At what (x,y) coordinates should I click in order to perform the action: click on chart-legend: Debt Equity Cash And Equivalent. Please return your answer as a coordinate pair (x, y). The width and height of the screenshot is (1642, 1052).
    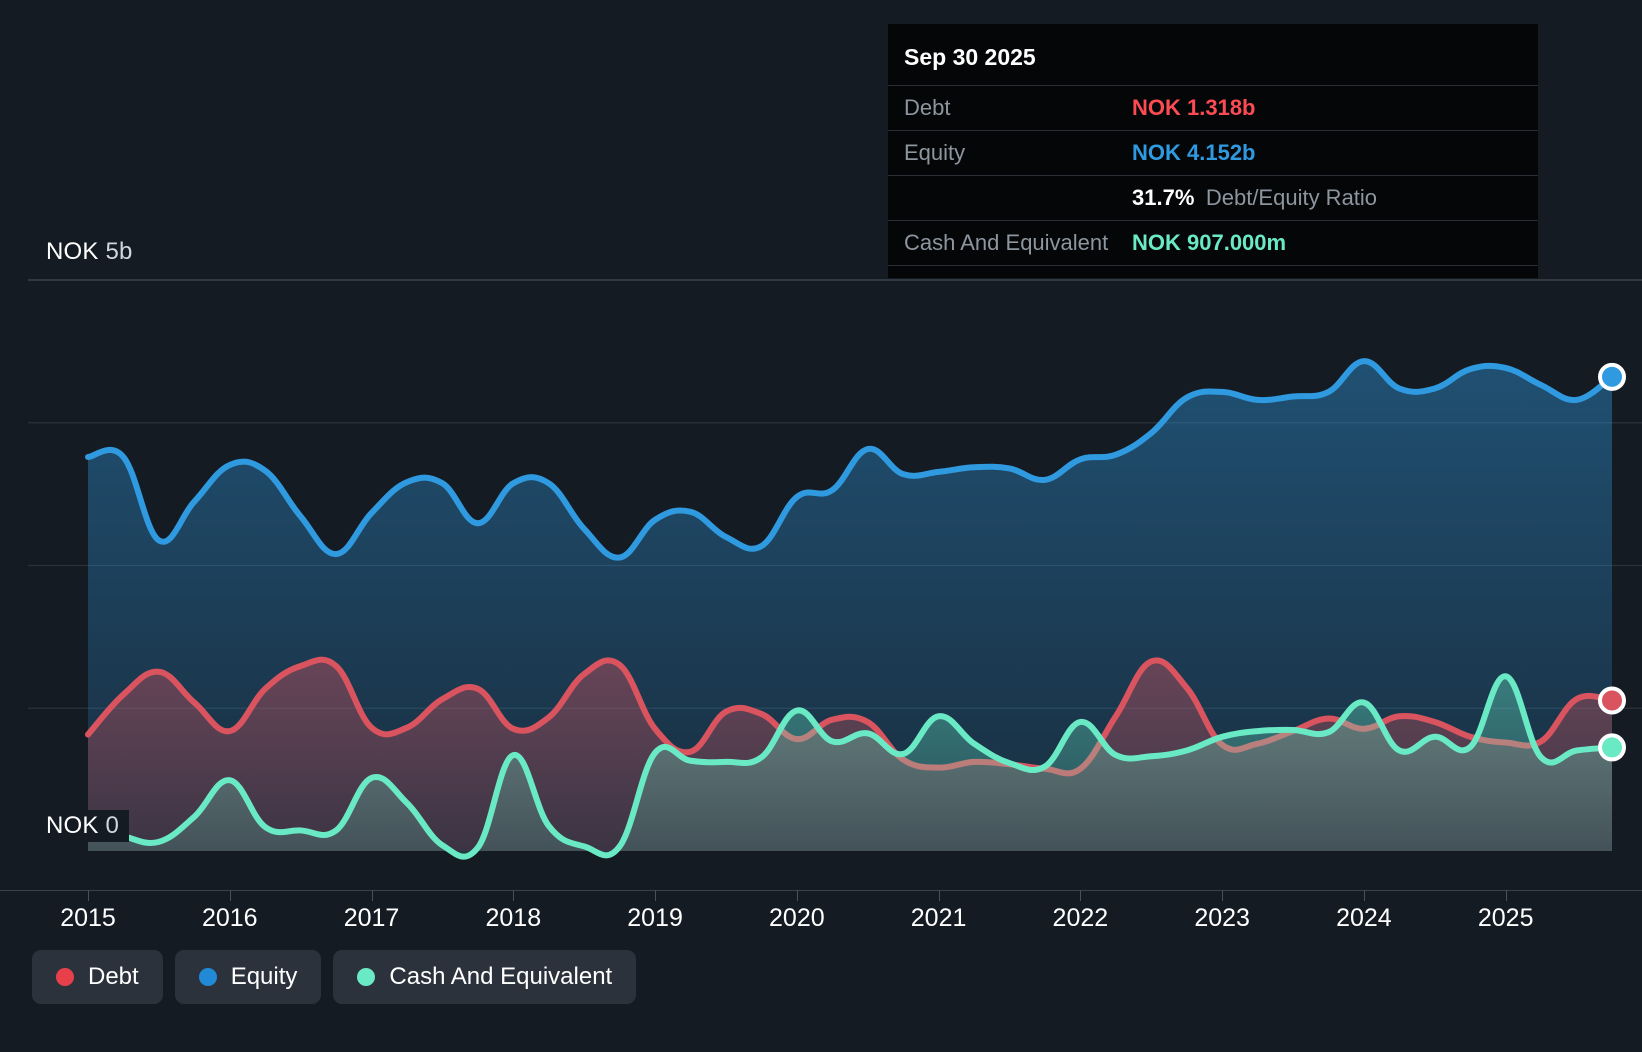
    Looking at the image, I should click on (334, 977).